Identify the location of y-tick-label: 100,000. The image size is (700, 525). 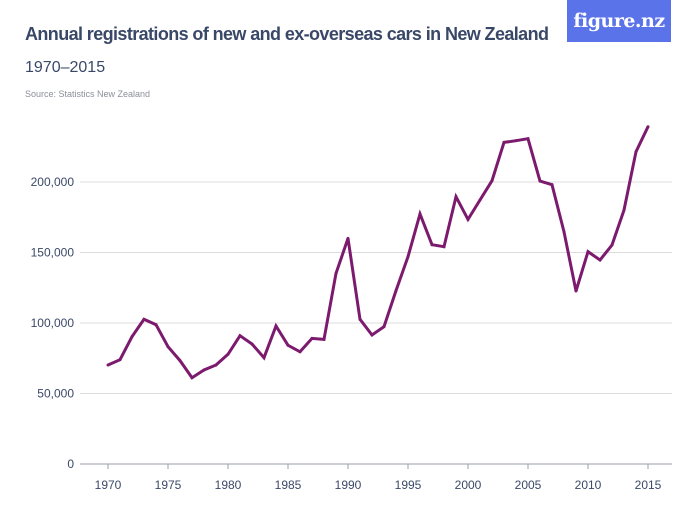
(53, 323).